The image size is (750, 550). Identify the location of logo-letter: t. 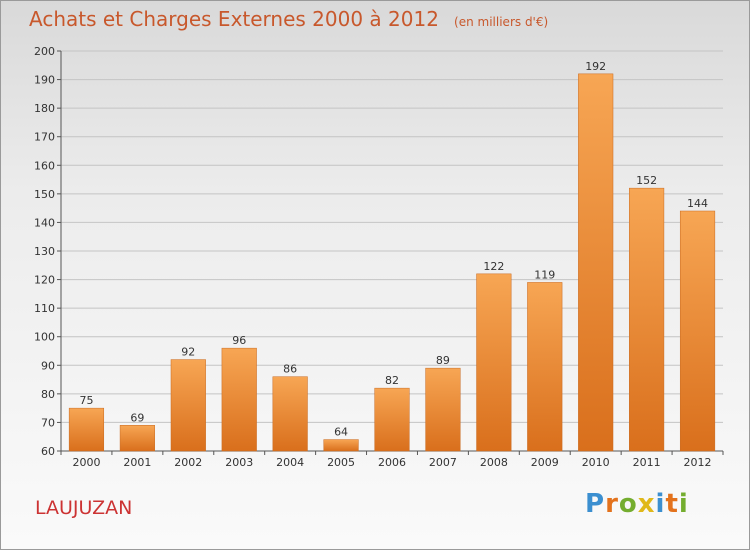
(672, 504).